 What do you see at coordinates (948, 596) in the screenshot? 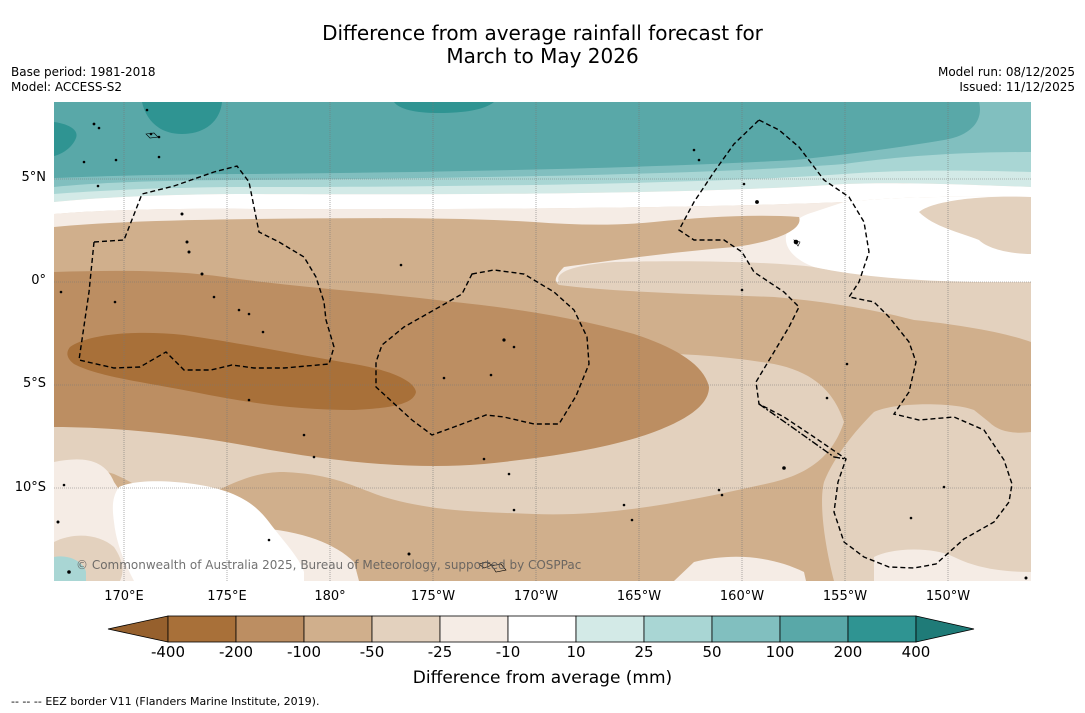
I see `lon-label-150w: 150°W` at bounding box center [948, 596].